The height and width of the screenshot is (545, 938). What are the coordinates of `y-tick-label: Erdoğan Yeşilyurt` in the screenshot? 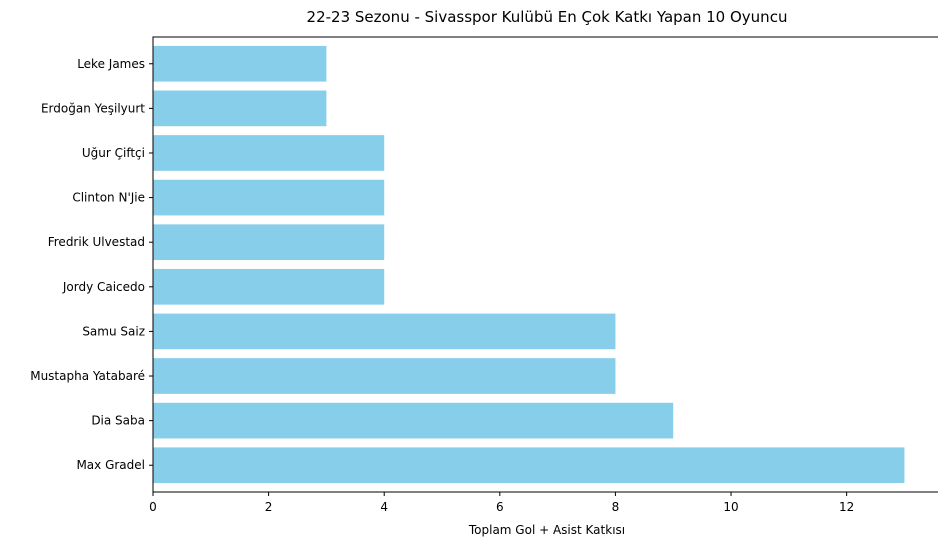 It's located at (93, 108).